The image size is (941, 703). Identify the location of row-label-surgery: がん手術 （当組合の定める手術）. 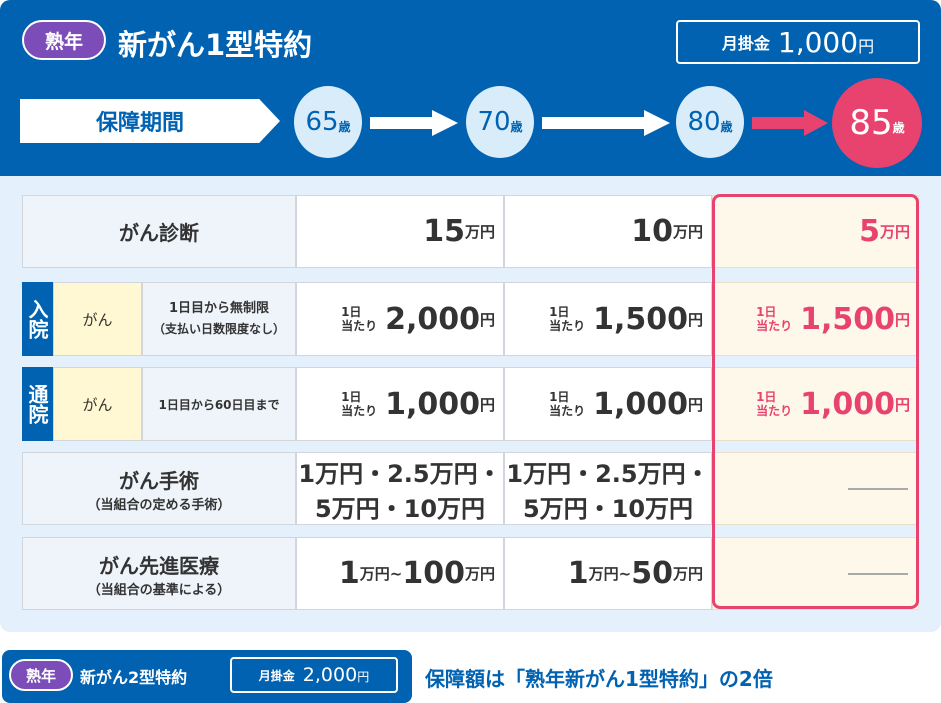
(159, 488).